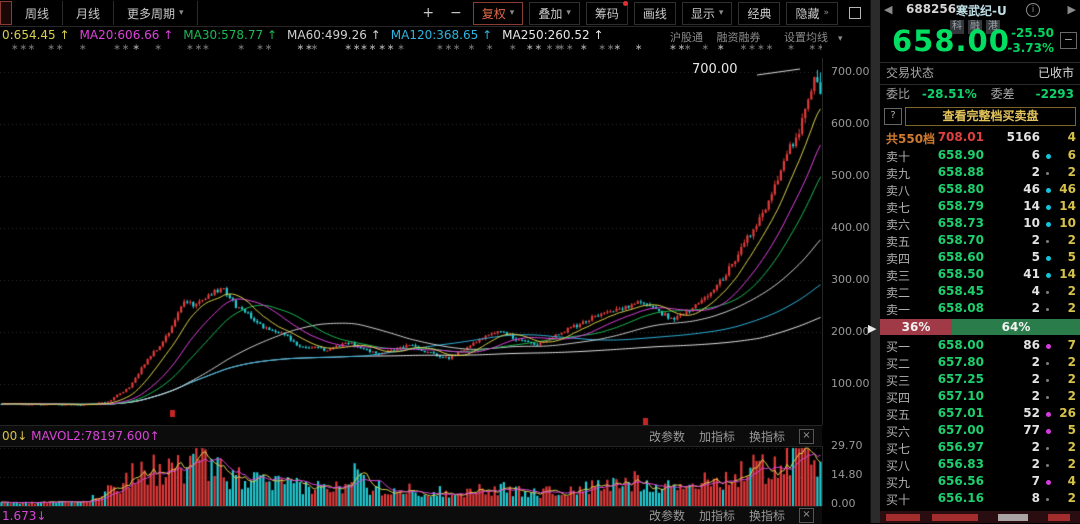  Describe the element at coordinates (960, 206) in the screenshot. I see `order-price: 658.79` at that location.